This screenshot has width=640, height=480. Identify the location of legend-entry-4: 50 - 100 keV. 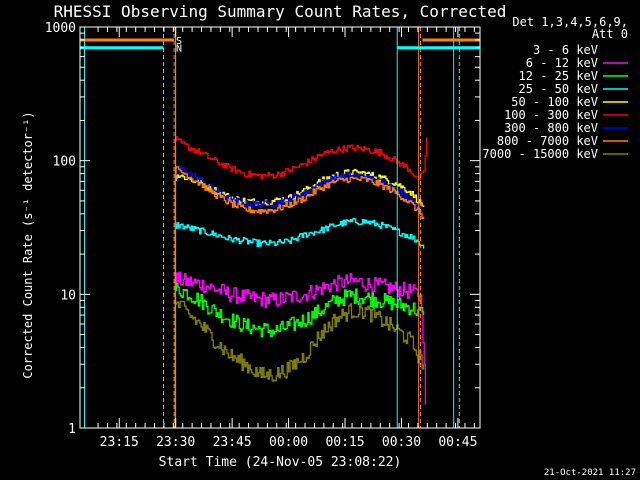
(554, 102).